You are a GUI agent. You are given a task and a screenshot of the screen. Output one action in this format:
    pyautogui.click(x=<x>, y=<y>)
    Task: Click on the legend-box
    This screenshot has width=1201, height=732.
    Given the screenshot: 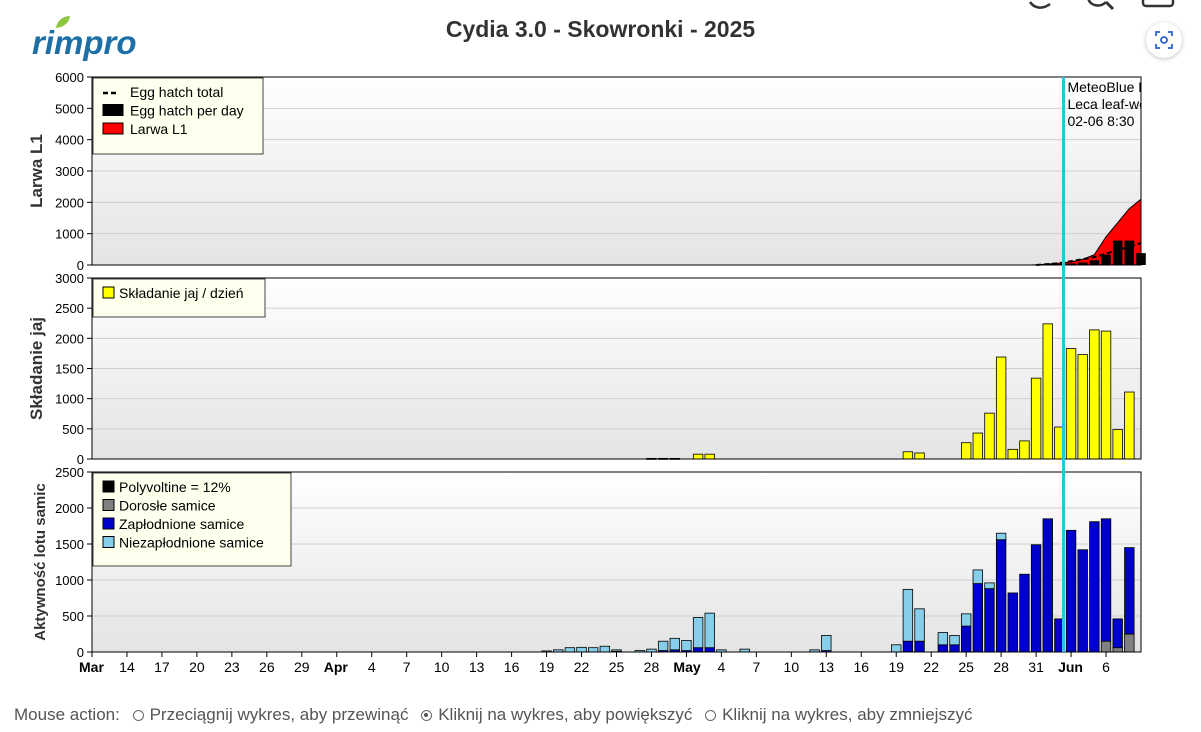 What is the action you would take?
    pyautogui.click(x=179, y=298)
    